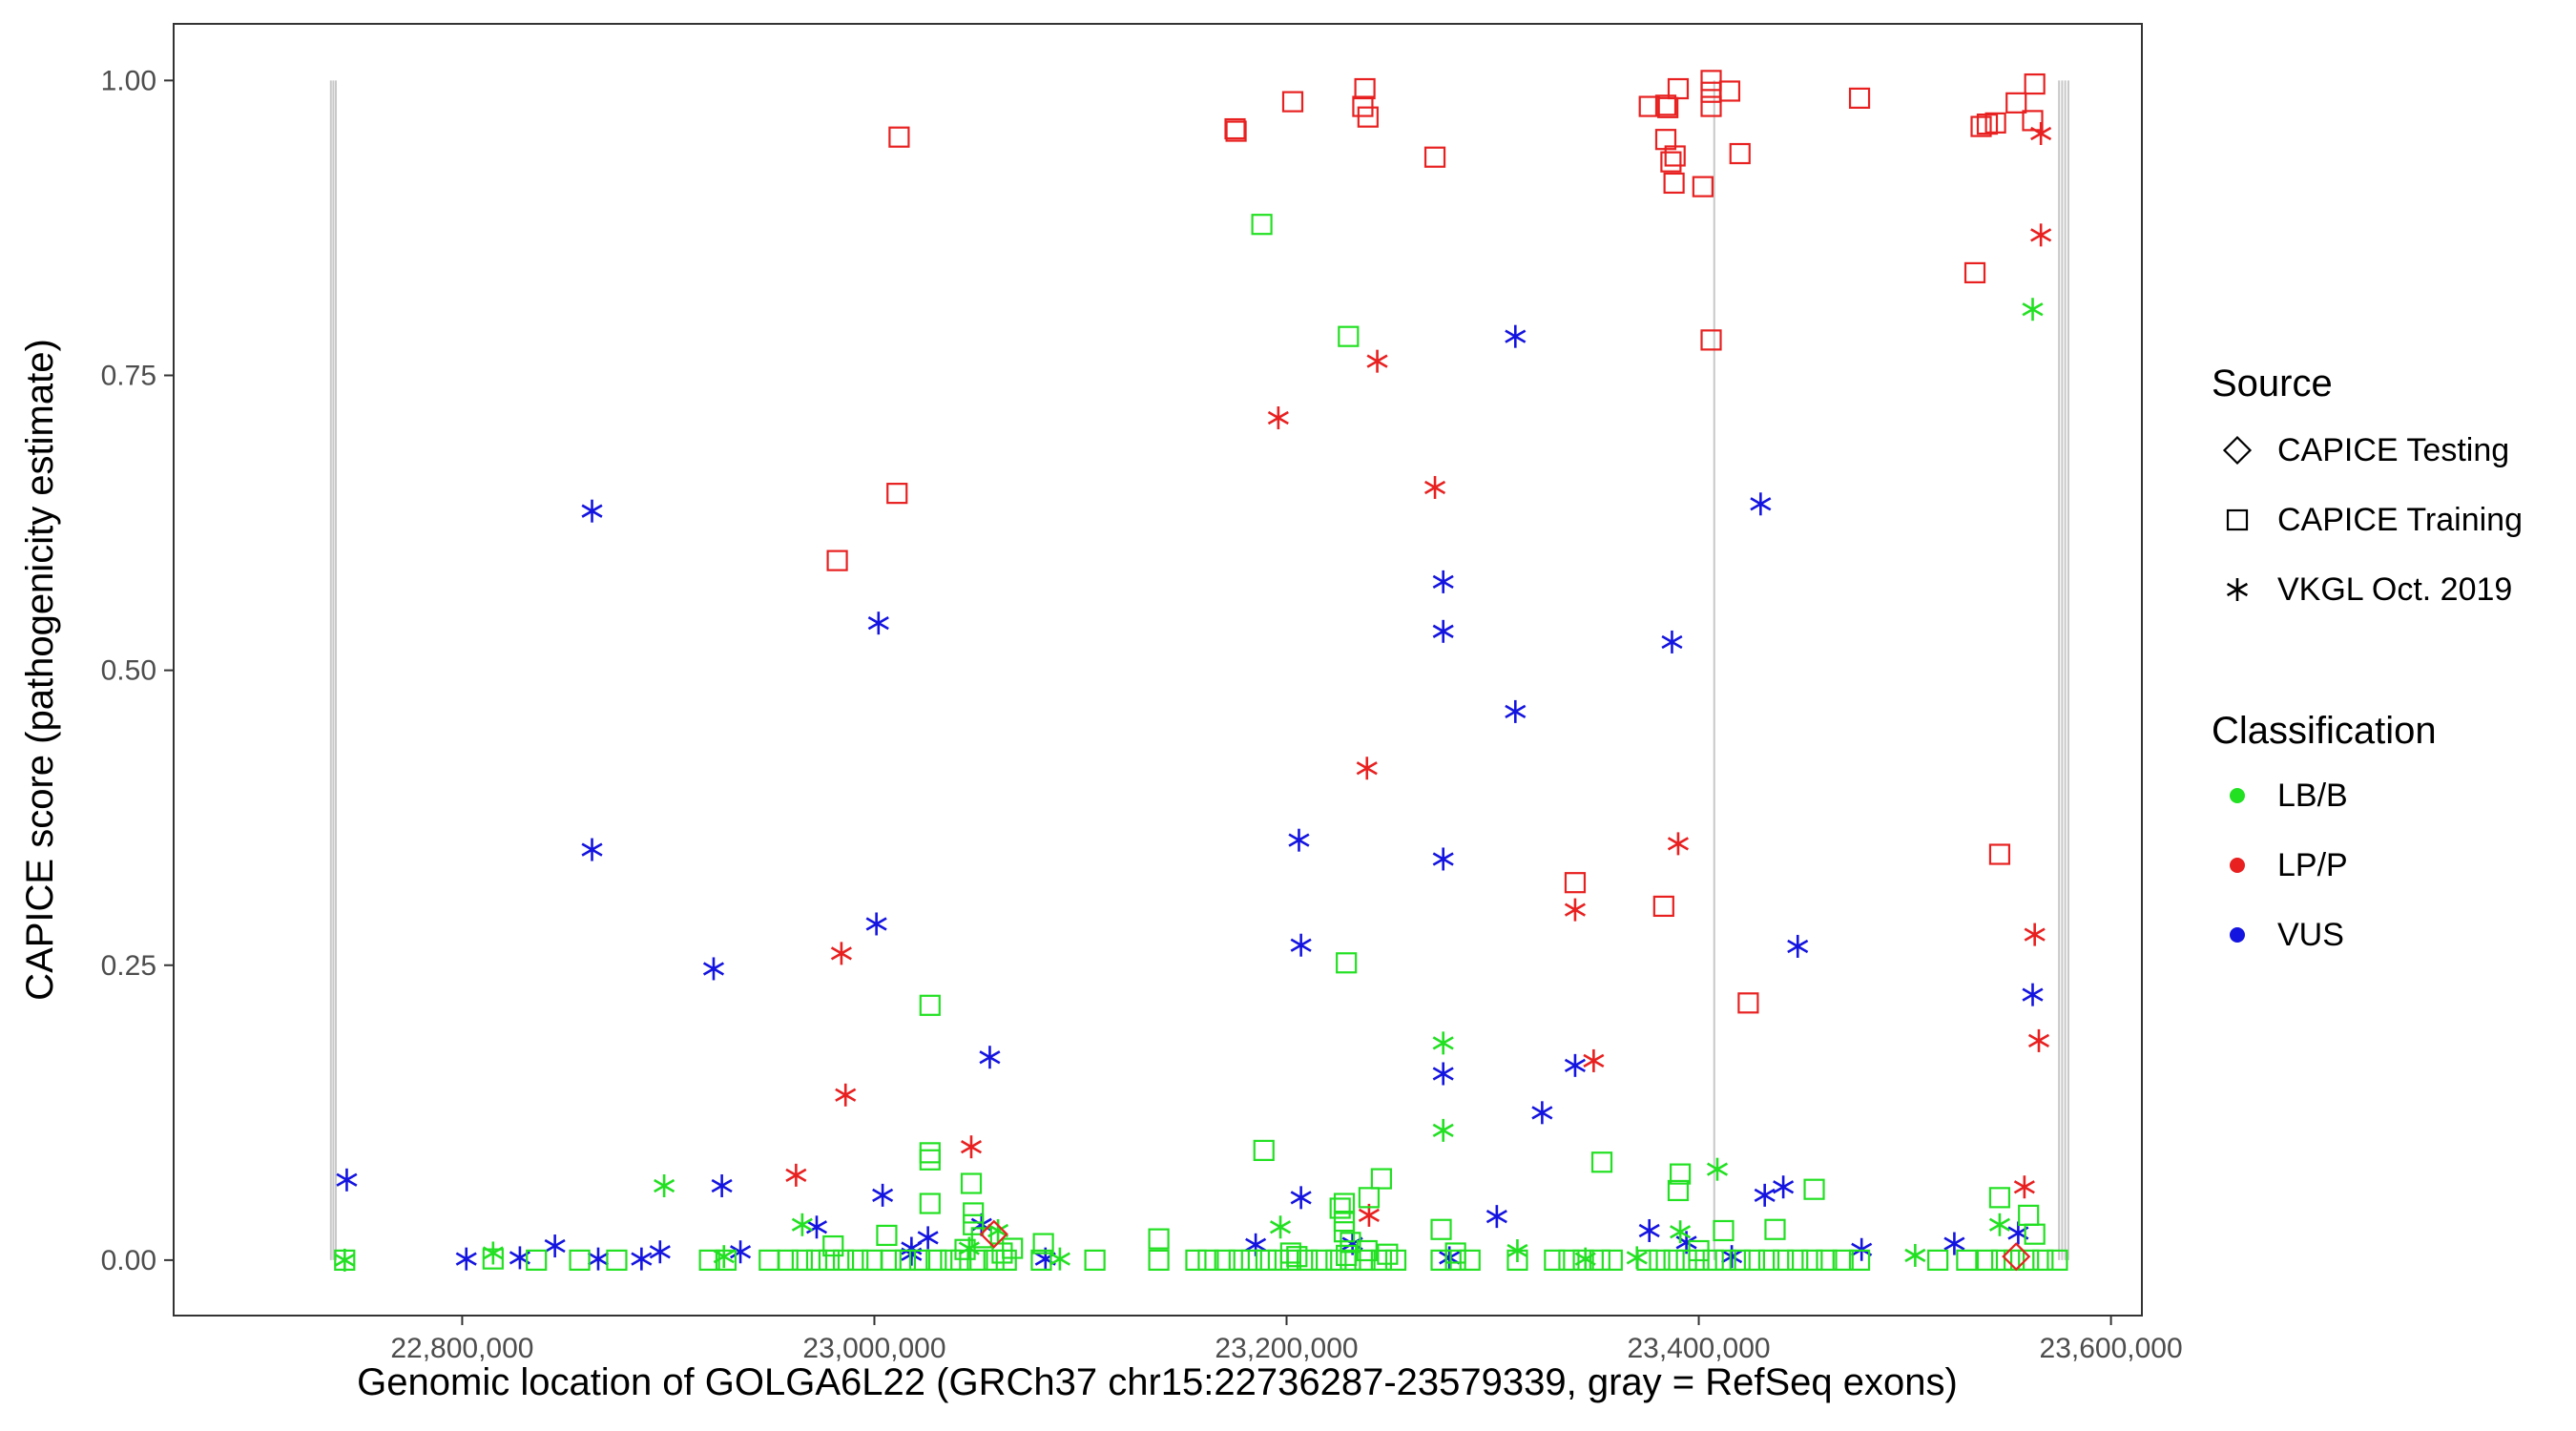 This screenshot has height=1431, width=2576. What do you see at coordinates (1698, 1348) in the screenshot?
I see `x-tick-label: 23,400,000` at bounding box center [1698, 1348].